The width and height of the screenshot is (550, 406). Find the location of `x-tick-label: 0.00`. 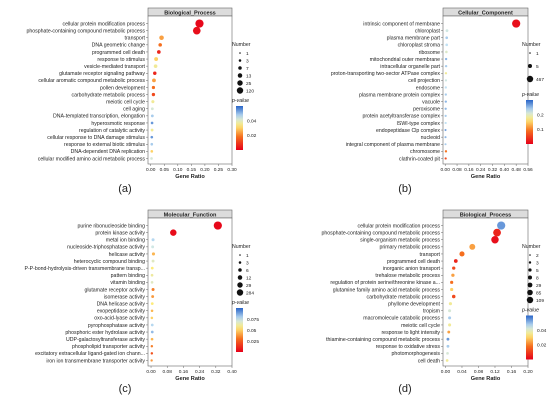

x-tick-label: 0.00 is located at coordinates (151, 170).